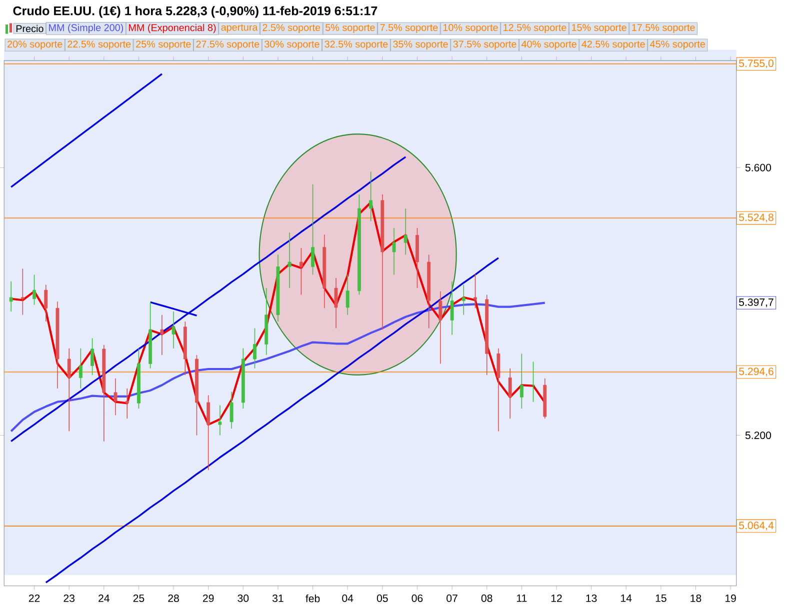  What do you see at coordinates (243, 598) in the screenshot?
I see `x-tick-label: 30` at bounding box center [243, 598].